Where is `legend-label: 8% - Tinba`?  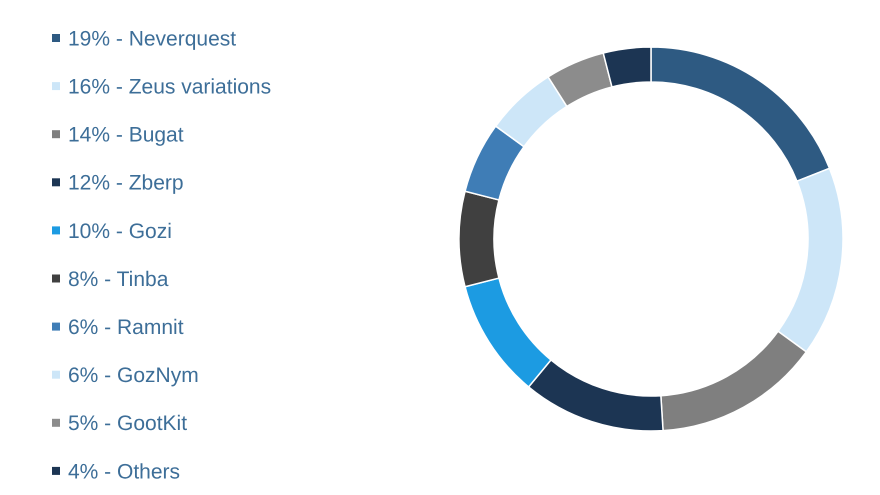 legend-label: 8% - Tinba is located at coordinates (118, 279).